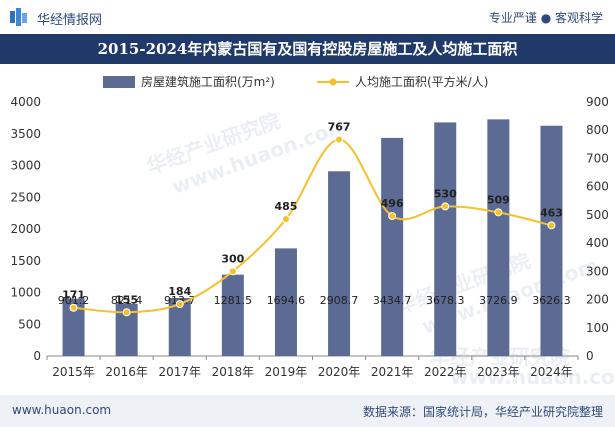 Image resolution: width=615 pixels, height=427 pixels. What do you see at coordinates (307, 17) in the screenshot?
I see `top-bar: 华经情报网 专业严谨 ● 客观科学` at bounding box center [307, 17].